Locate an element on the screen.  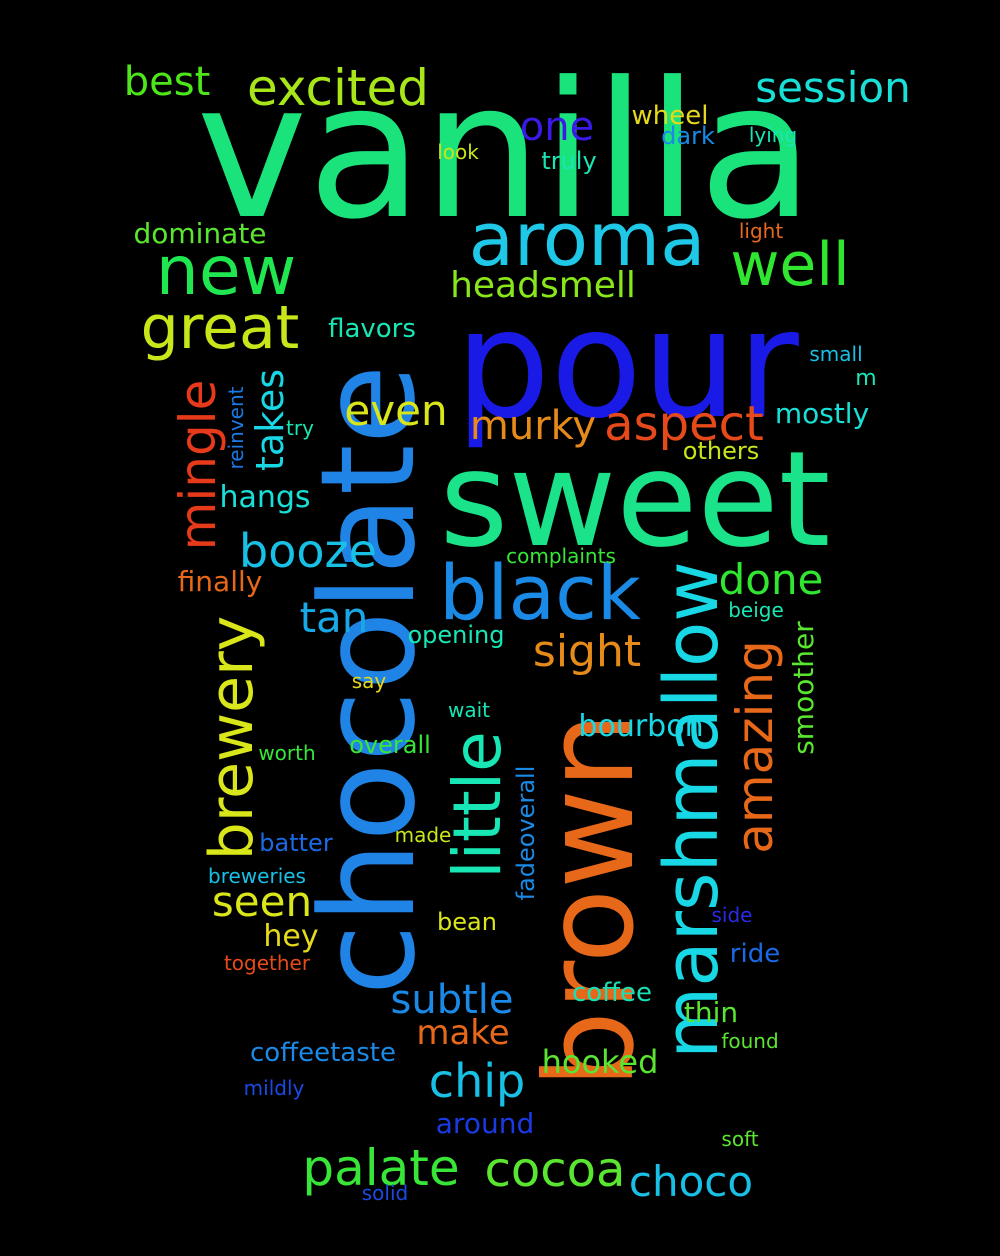
word-little: little is located at coordinates (477, 805).